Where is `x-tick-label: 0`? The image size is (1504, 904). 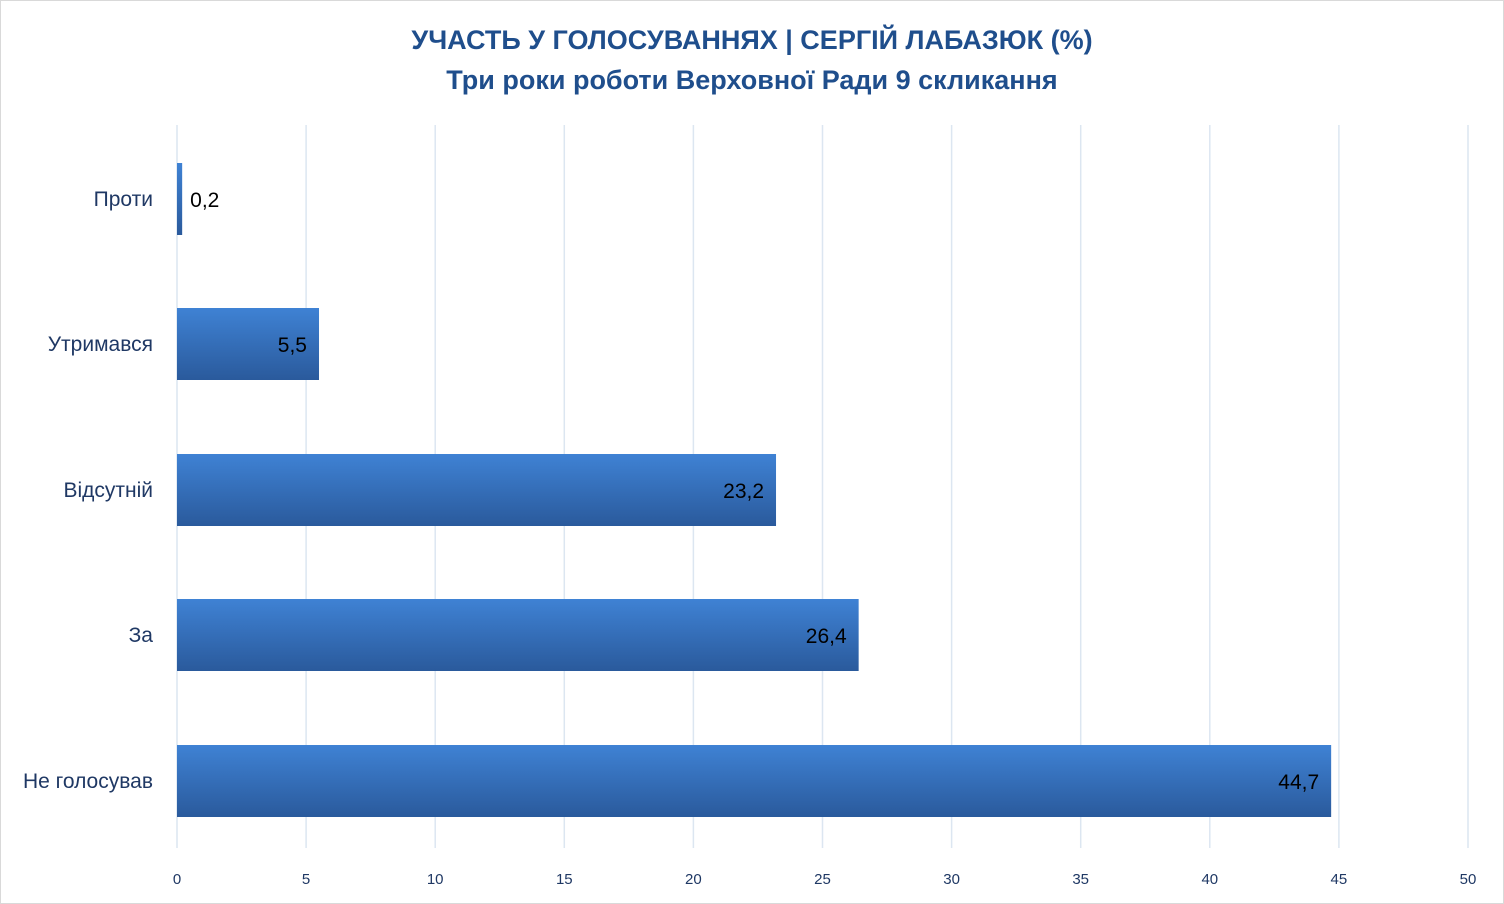 x-tick-label: 0 is located at coordinates (177, 879).